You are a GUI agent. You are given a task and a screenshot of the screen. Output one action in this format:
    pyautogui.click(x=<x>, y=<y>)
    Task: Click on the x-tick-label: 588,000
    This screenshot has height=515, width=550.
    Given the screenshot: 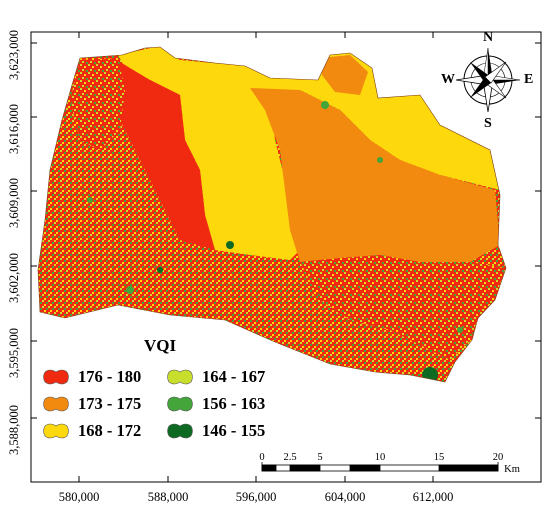 What is the action you would take?
    pyautogui.click(x=168, y=497)
    